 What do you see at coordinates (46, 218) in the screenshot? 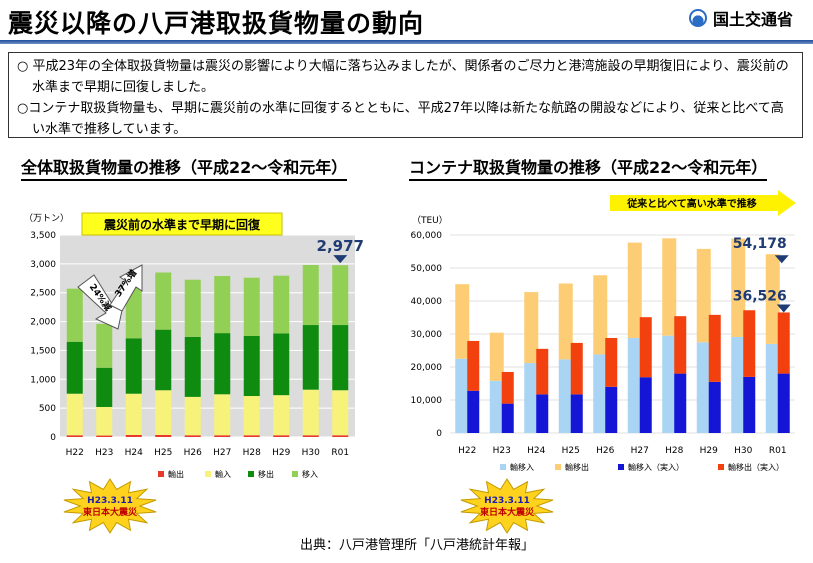
I see `y-axis-unit: （万トン）` at bounding box center [46, 218].